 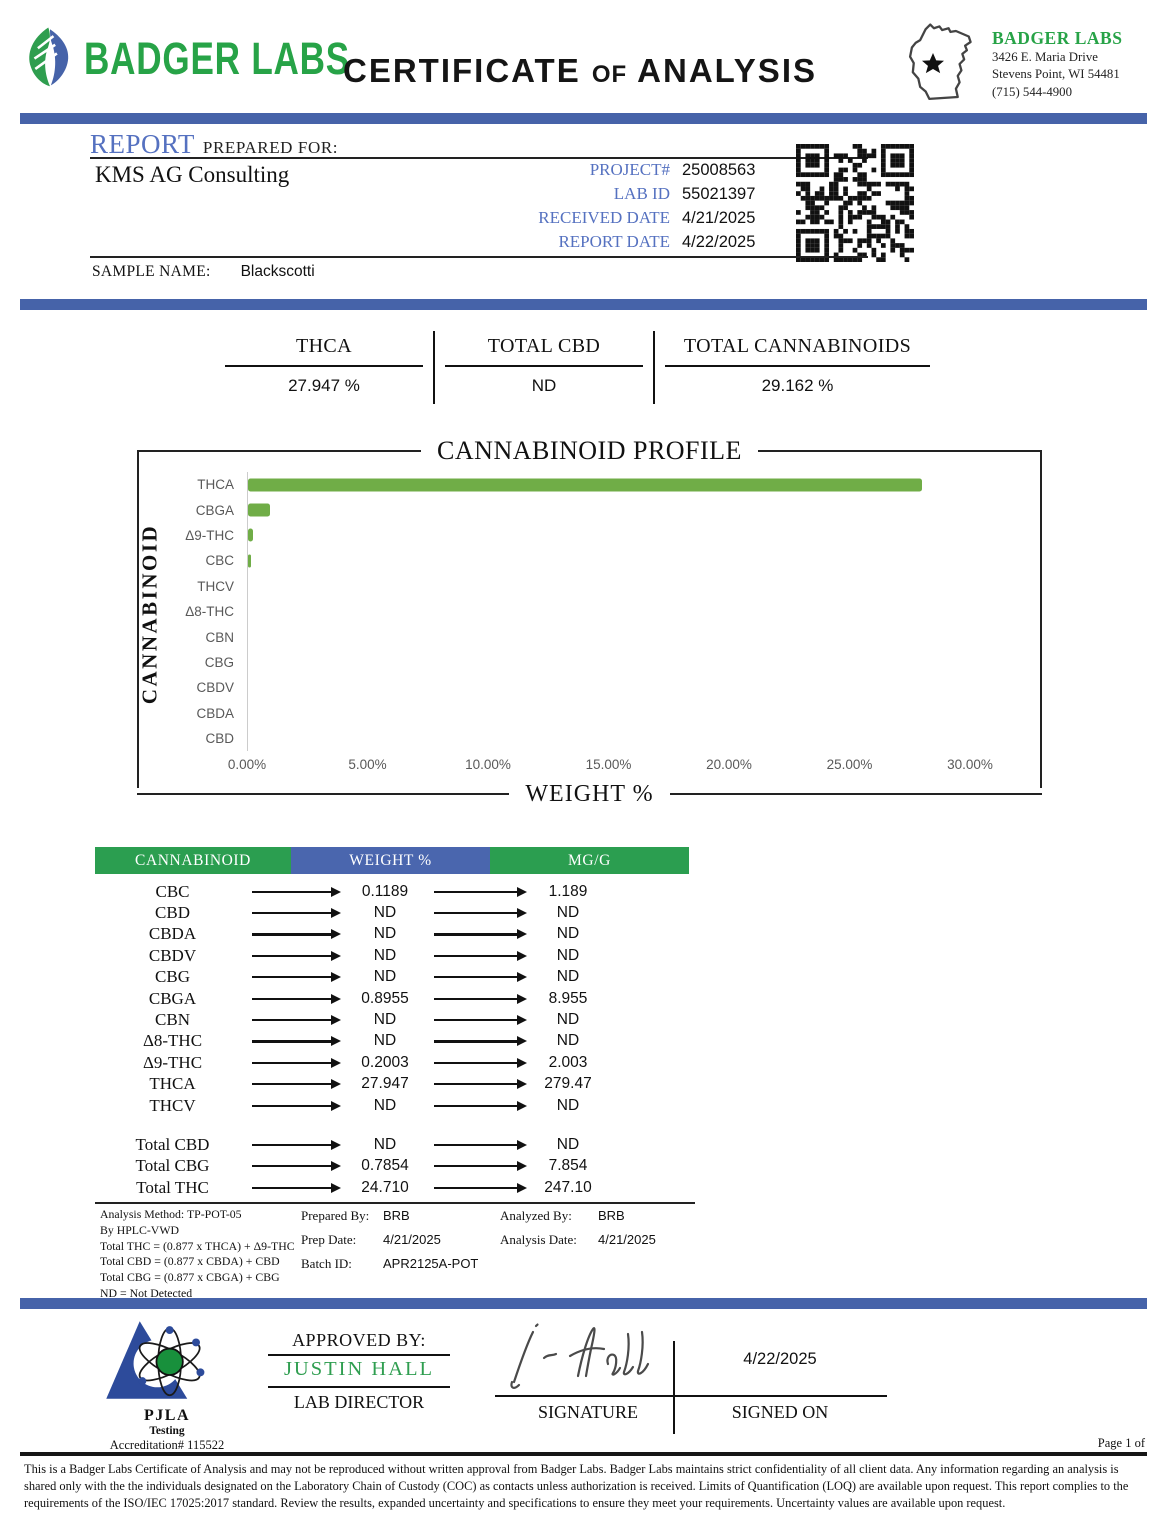 I want to click on signed-on-date: 4/22/2025, so click(x=780, y=1359).